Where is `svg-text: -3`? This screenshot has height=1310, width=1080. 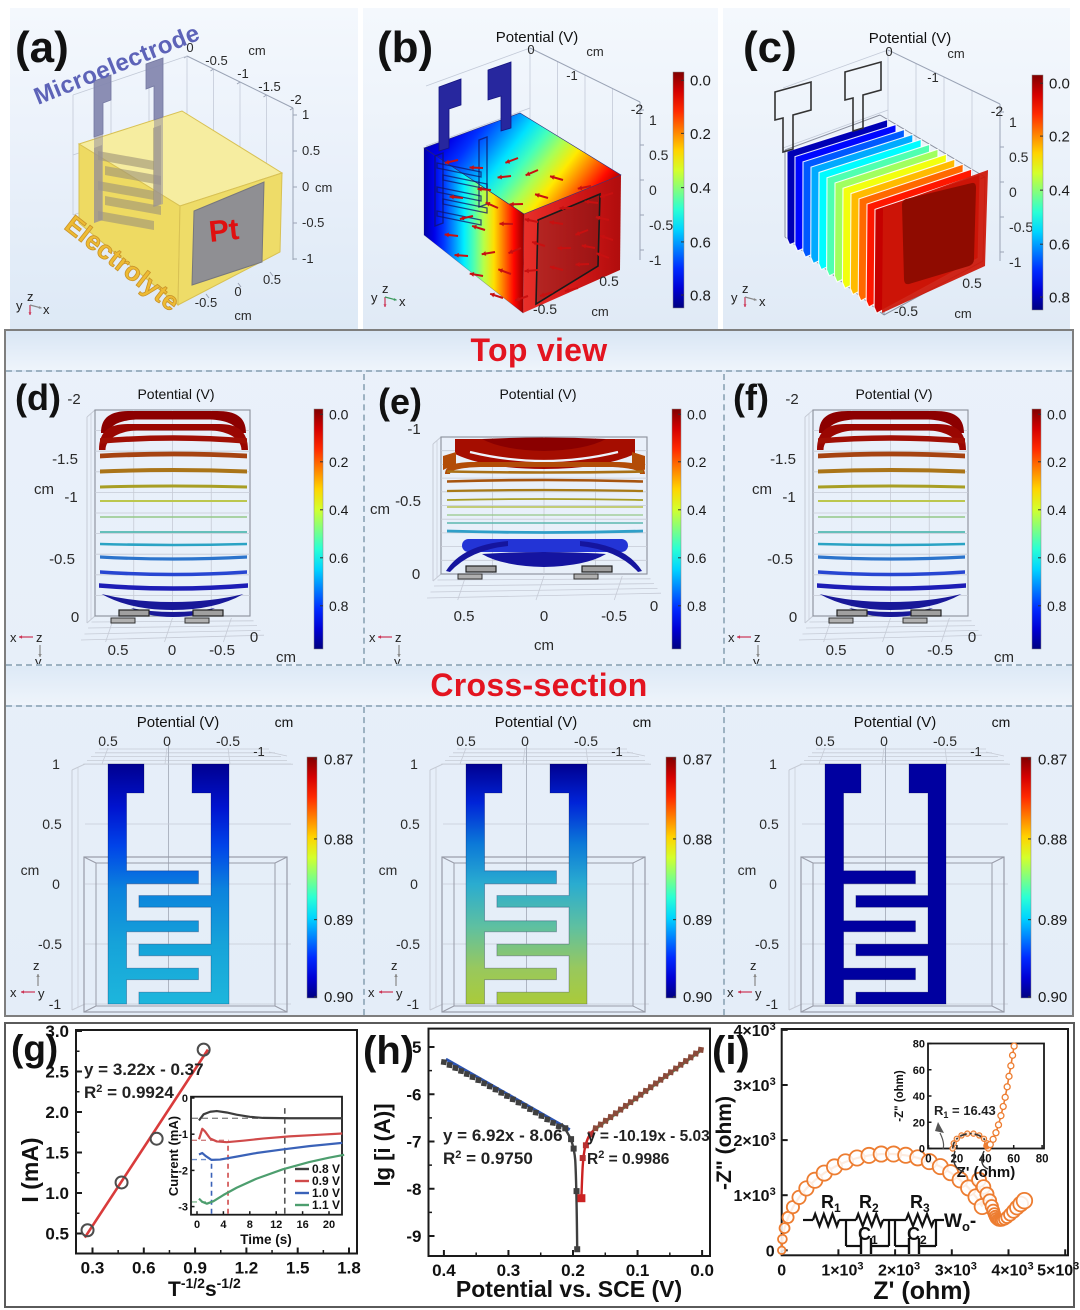
svg-text: -3 is located at coordinates (183, 1208).